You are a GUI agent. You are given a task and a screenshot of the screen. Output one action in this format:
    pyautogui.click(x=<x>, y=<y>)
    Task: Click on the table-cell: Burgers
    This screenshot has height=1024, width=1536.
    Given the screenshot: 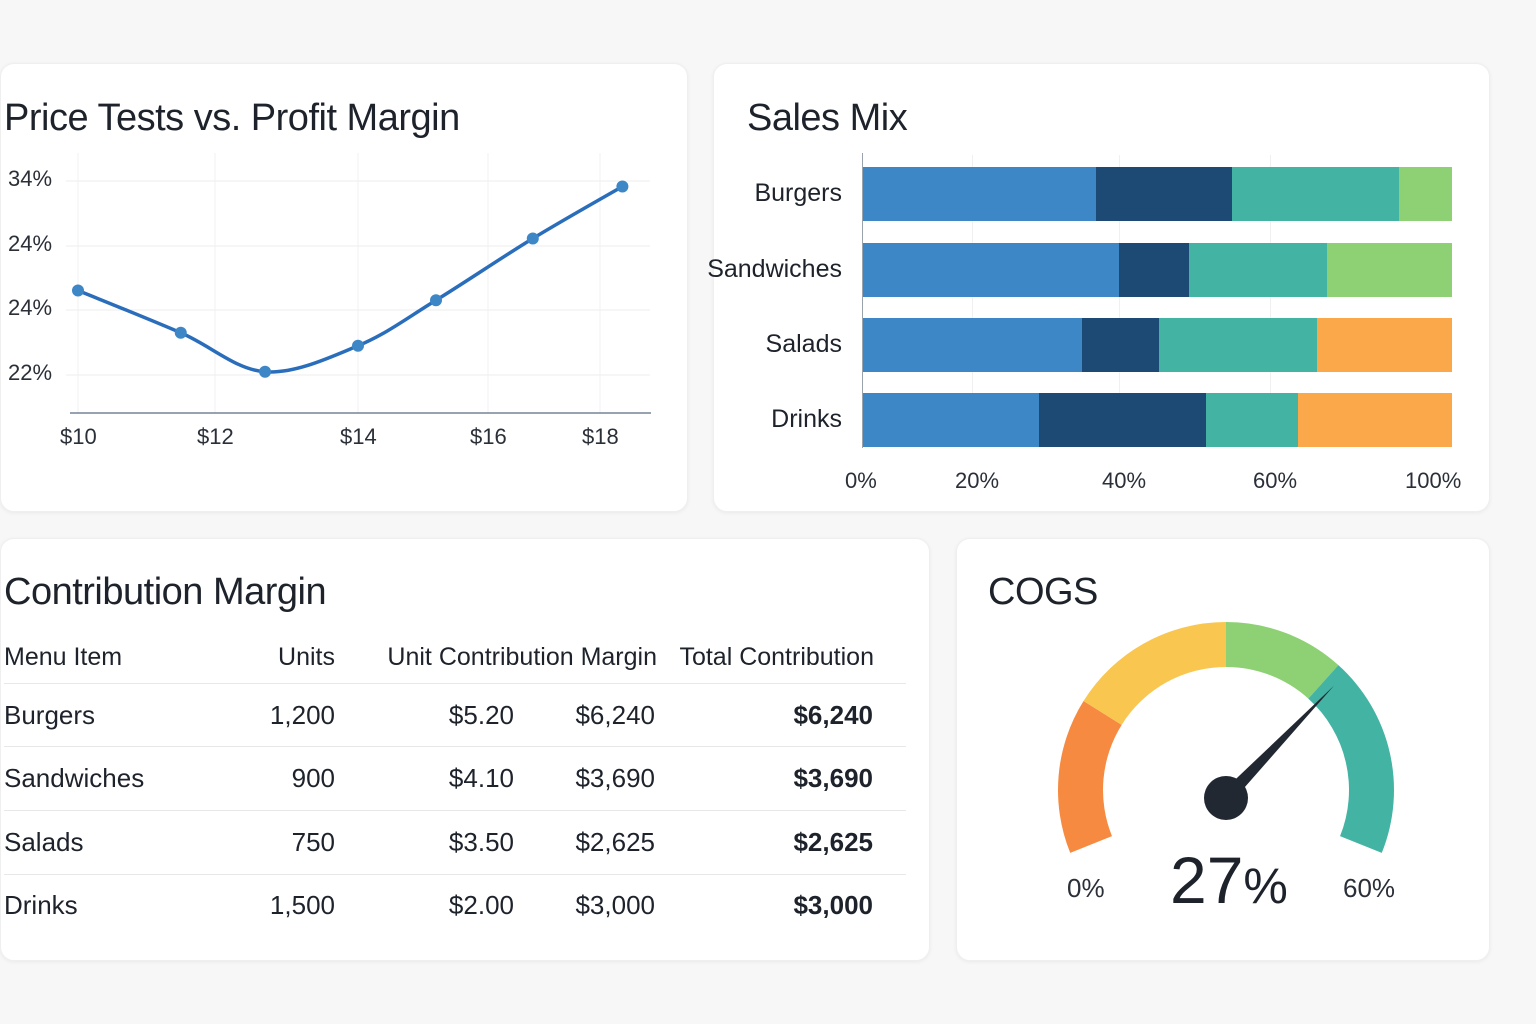 What is the action you would take?
    pyautogui.click(x=50, y=715)
    